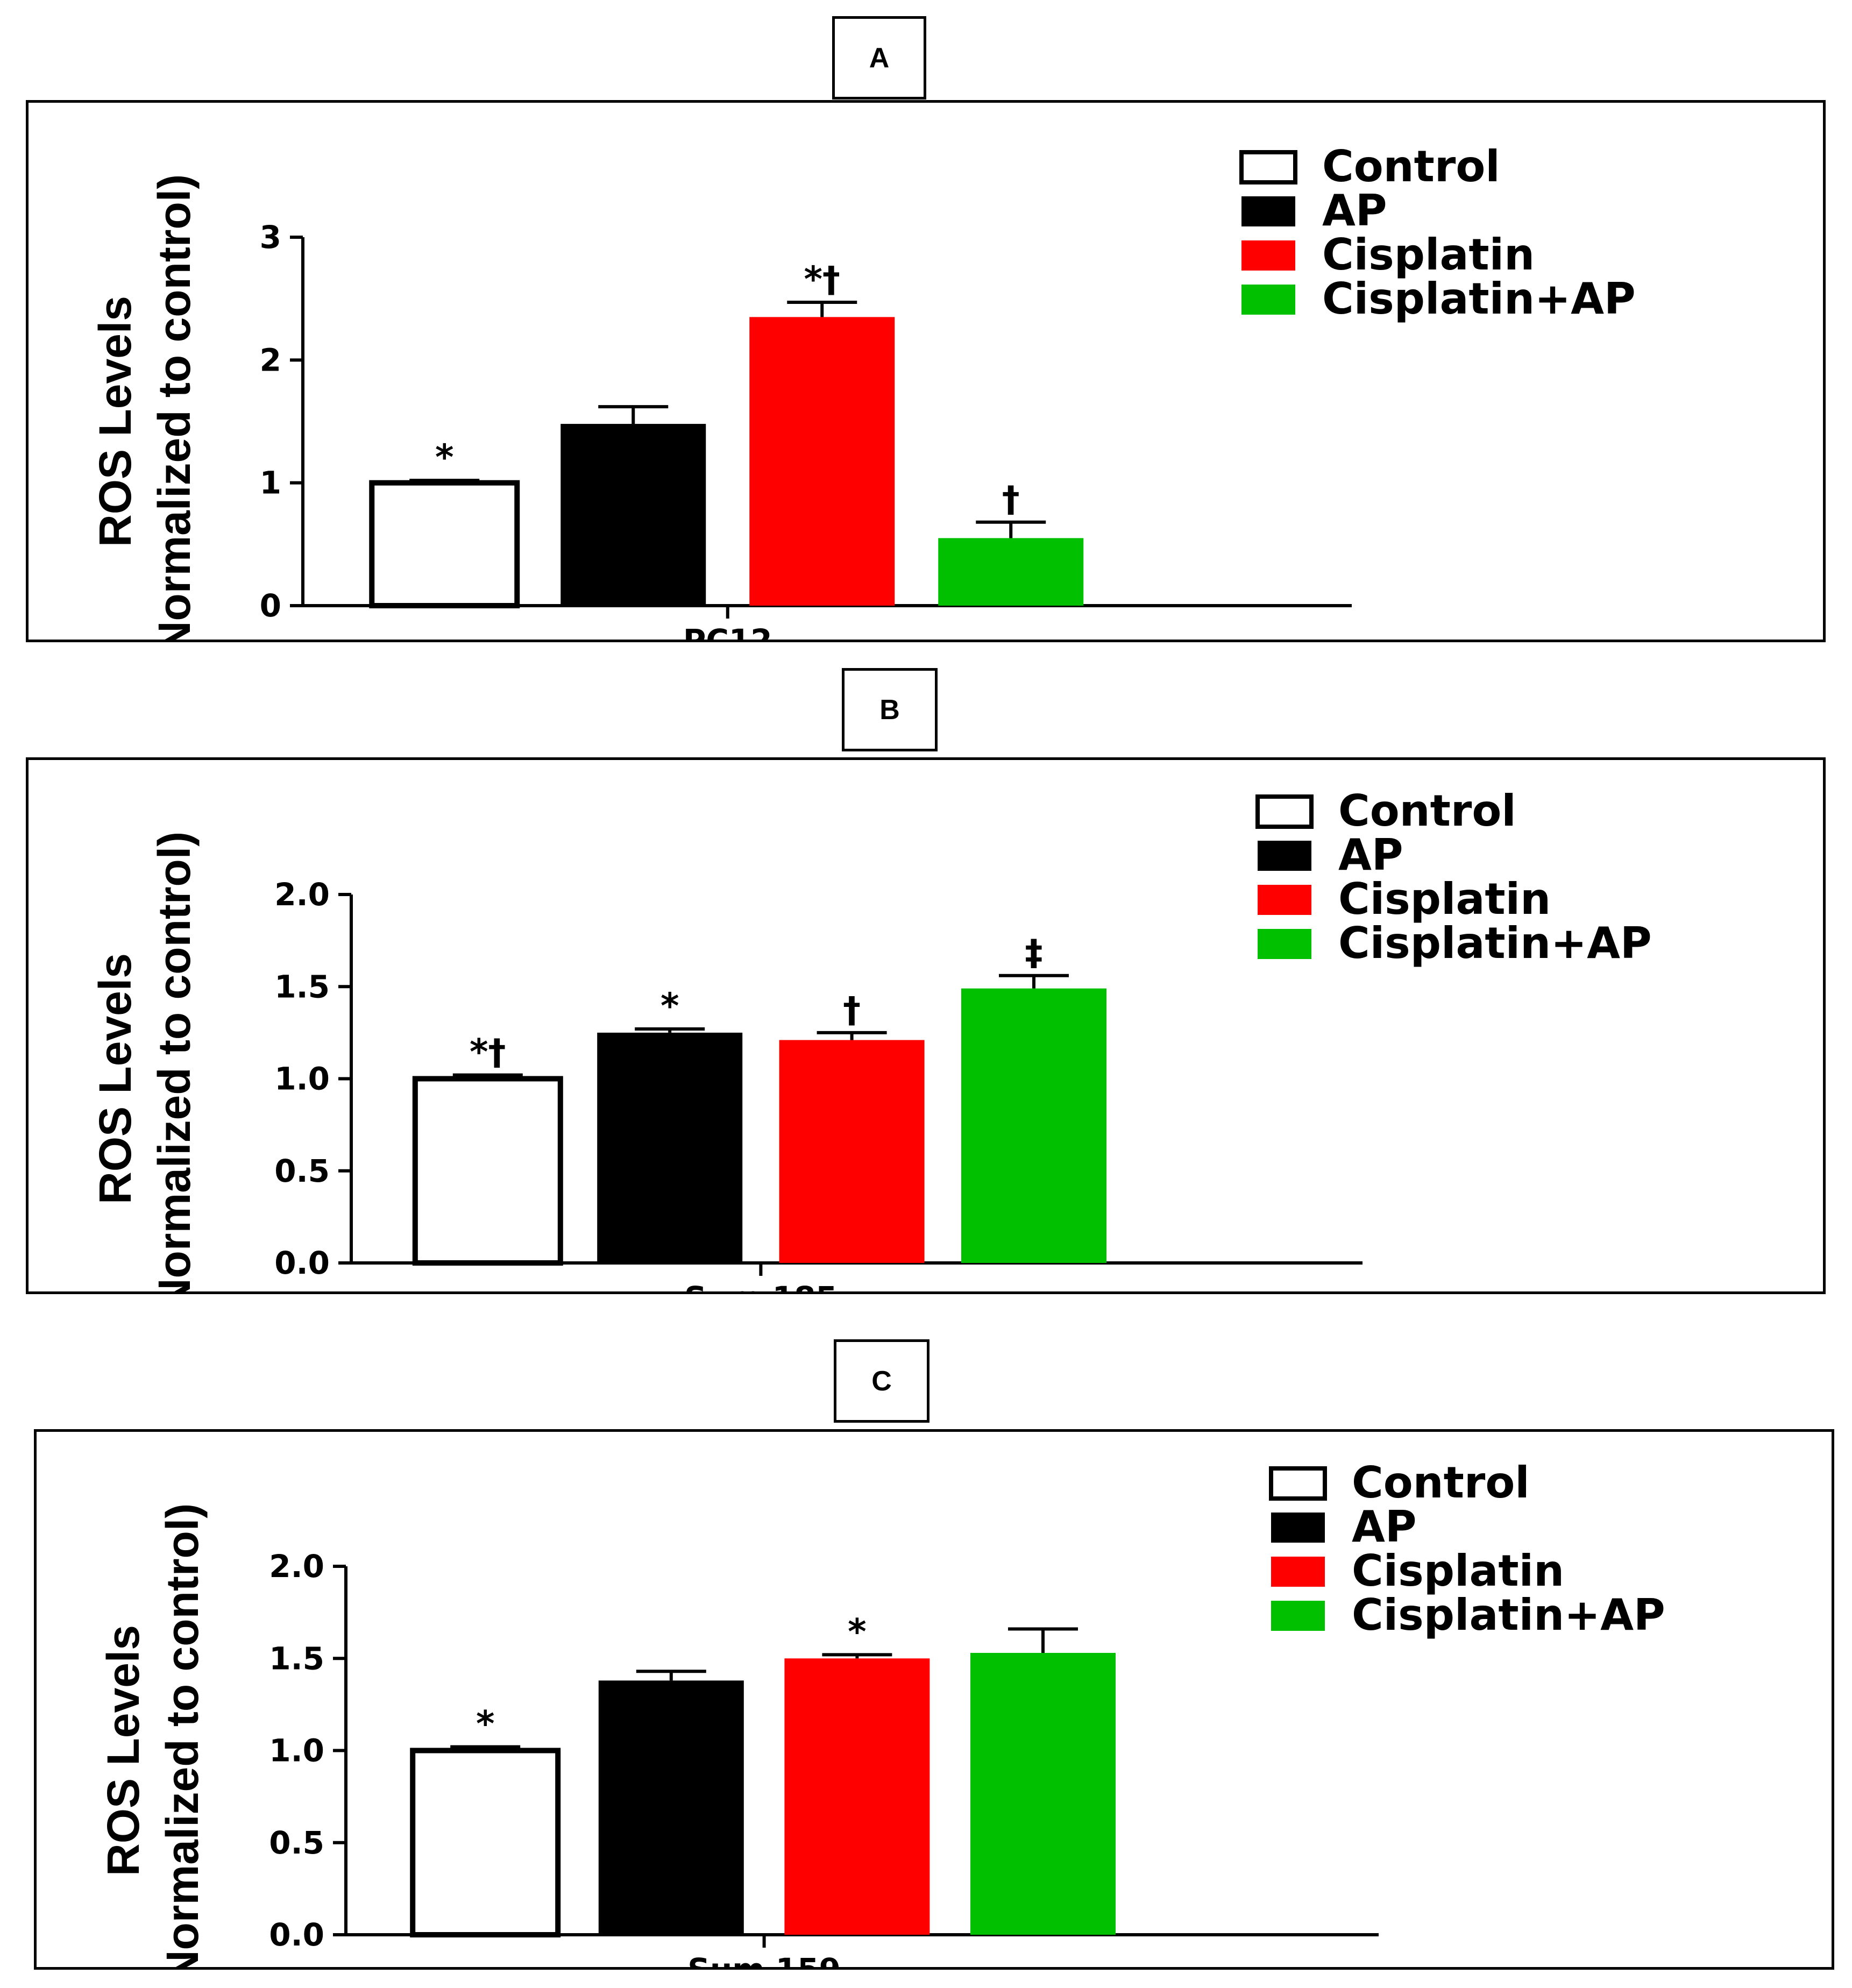 The width and height of the screenshot is (1852, 1988). What do you see at coordinates (270, 483) in the screenshot?
I see `y-tick-label: 1` at bounding box center [270, 483].